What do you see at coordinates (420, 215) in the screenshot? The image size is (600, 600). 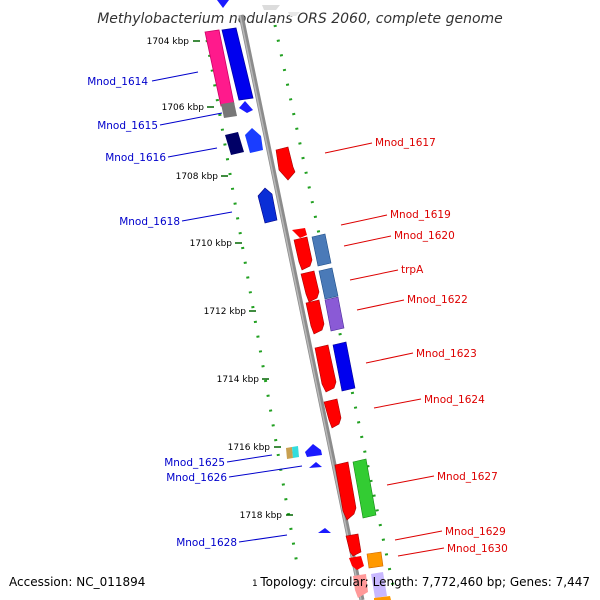 I see `label-mnod-1619: Mnod_1619` at bounding box center [420, 215].